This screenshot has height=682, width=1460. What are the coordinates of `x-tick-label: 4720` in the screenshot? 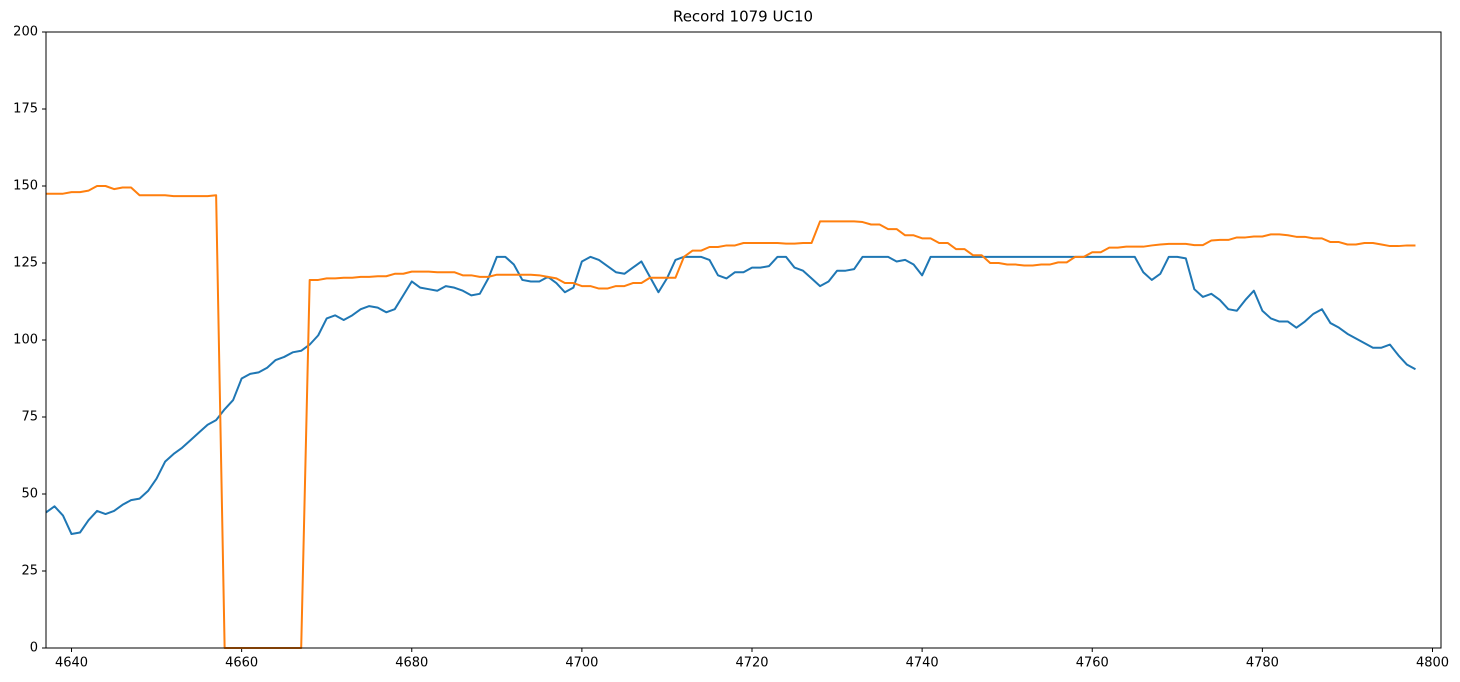 It's located at (751, 663).